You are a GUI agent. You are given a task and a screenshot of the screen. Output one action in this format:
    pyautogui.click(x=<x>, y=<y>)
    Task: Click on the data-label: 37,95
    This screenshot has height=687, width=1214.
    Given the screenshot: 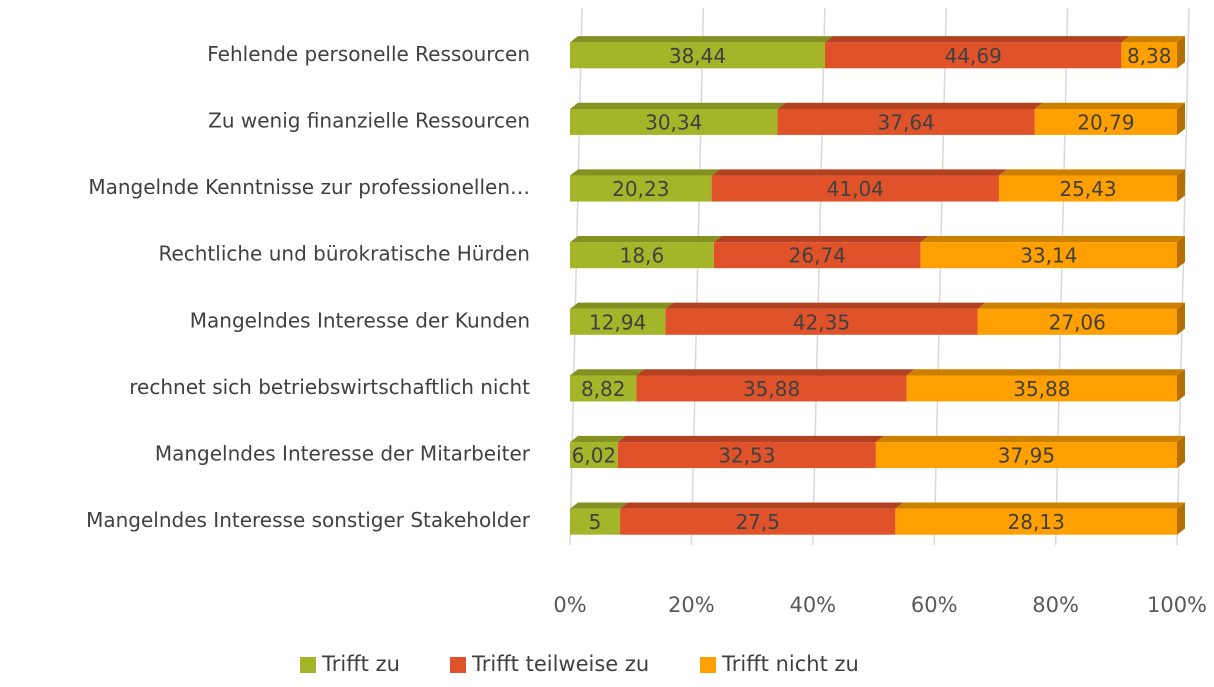 What is the action you would take?
    pyautogui.click(x=1026, y=456)
    